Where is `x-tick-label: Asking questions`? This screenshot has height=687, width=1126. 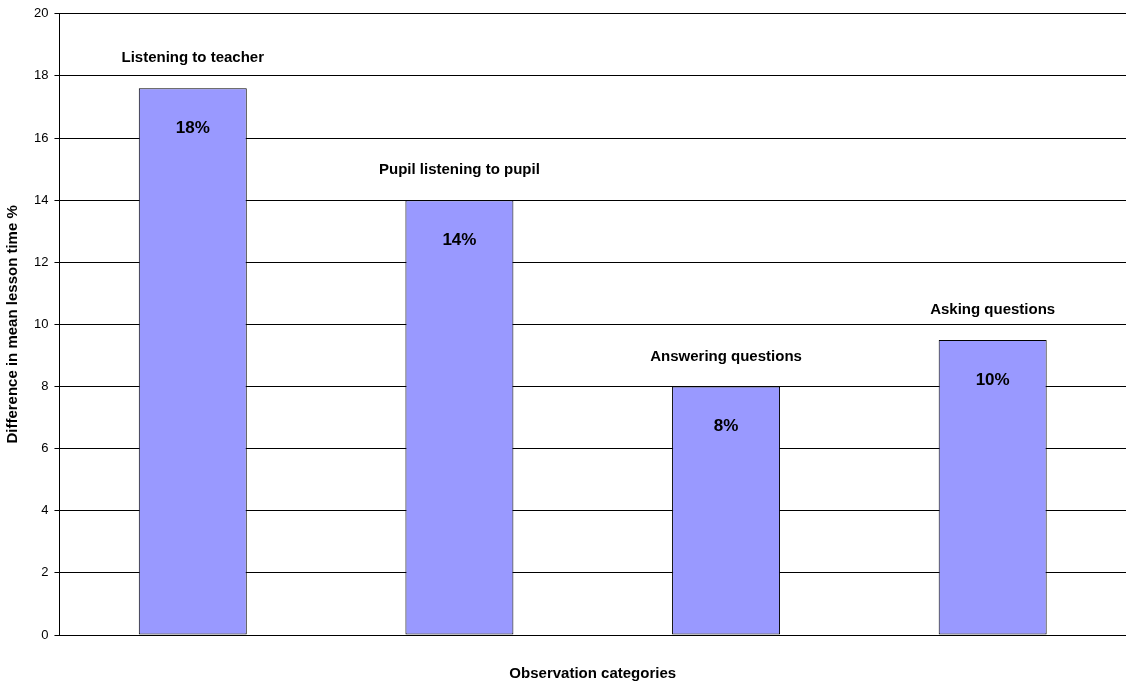 x-tick-label: Asking questions is located at coordinates (993, 308).